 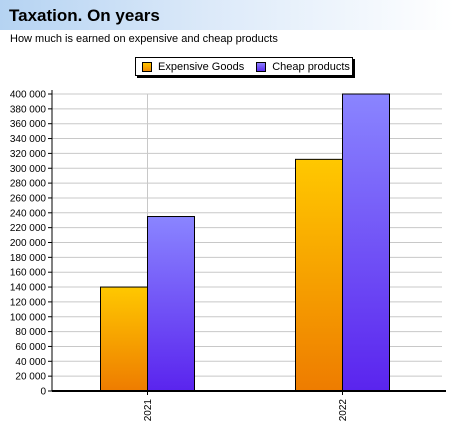 What do you see at coordinates (28, 139) in the screenshot?
I see `y-tick-label: 340 000` at bounding box center [28, 139].